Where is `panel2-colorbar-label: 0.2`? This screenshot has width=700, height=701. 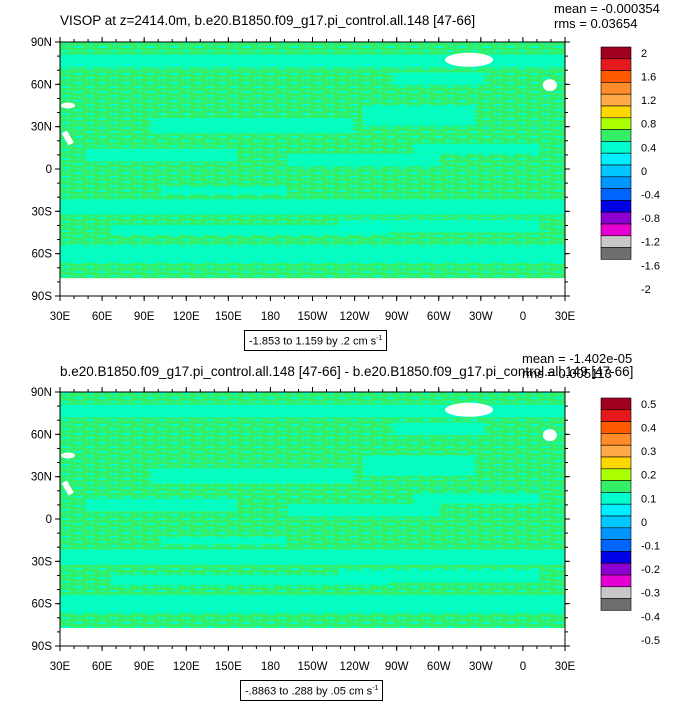 panel2-colorbar-label: 0.2 is located at coordinates (648, 476).